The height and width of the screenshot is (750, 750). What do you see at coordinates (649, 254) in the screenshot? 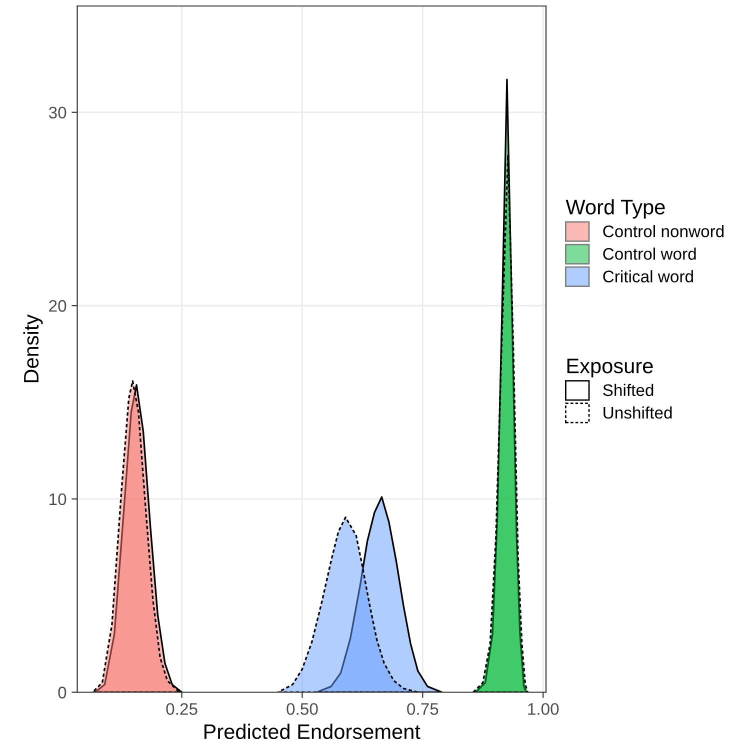
I see `legend-label: Control word` at bounding box center [649, 254].